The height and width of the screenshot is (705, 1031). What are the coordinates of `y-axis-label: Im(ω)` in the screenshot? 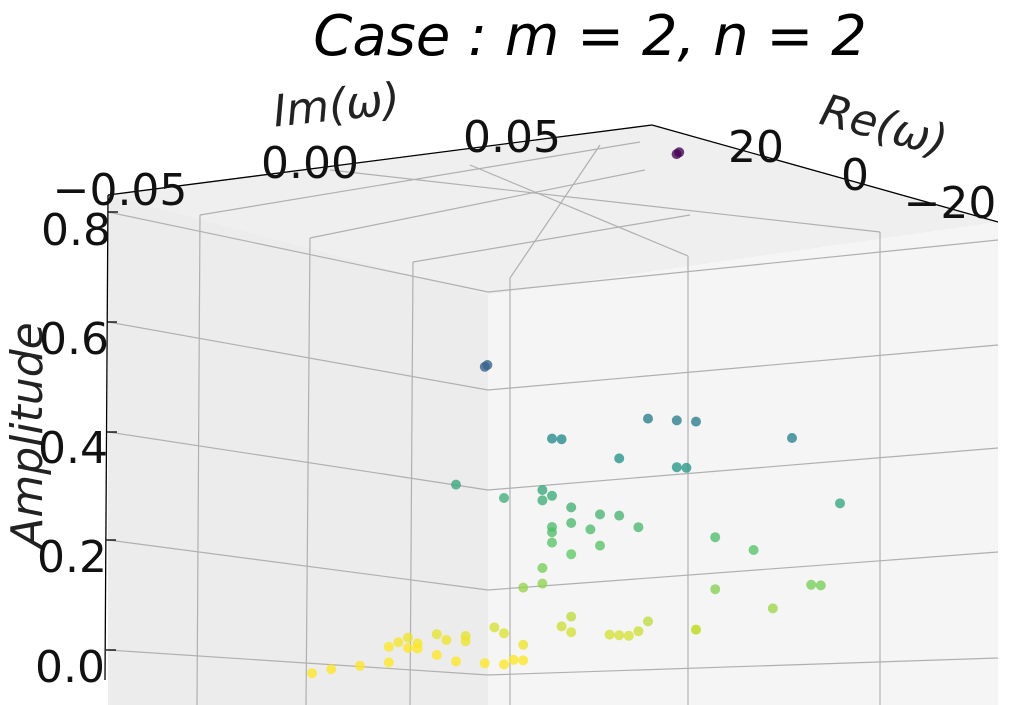 It's located at (337, 106).